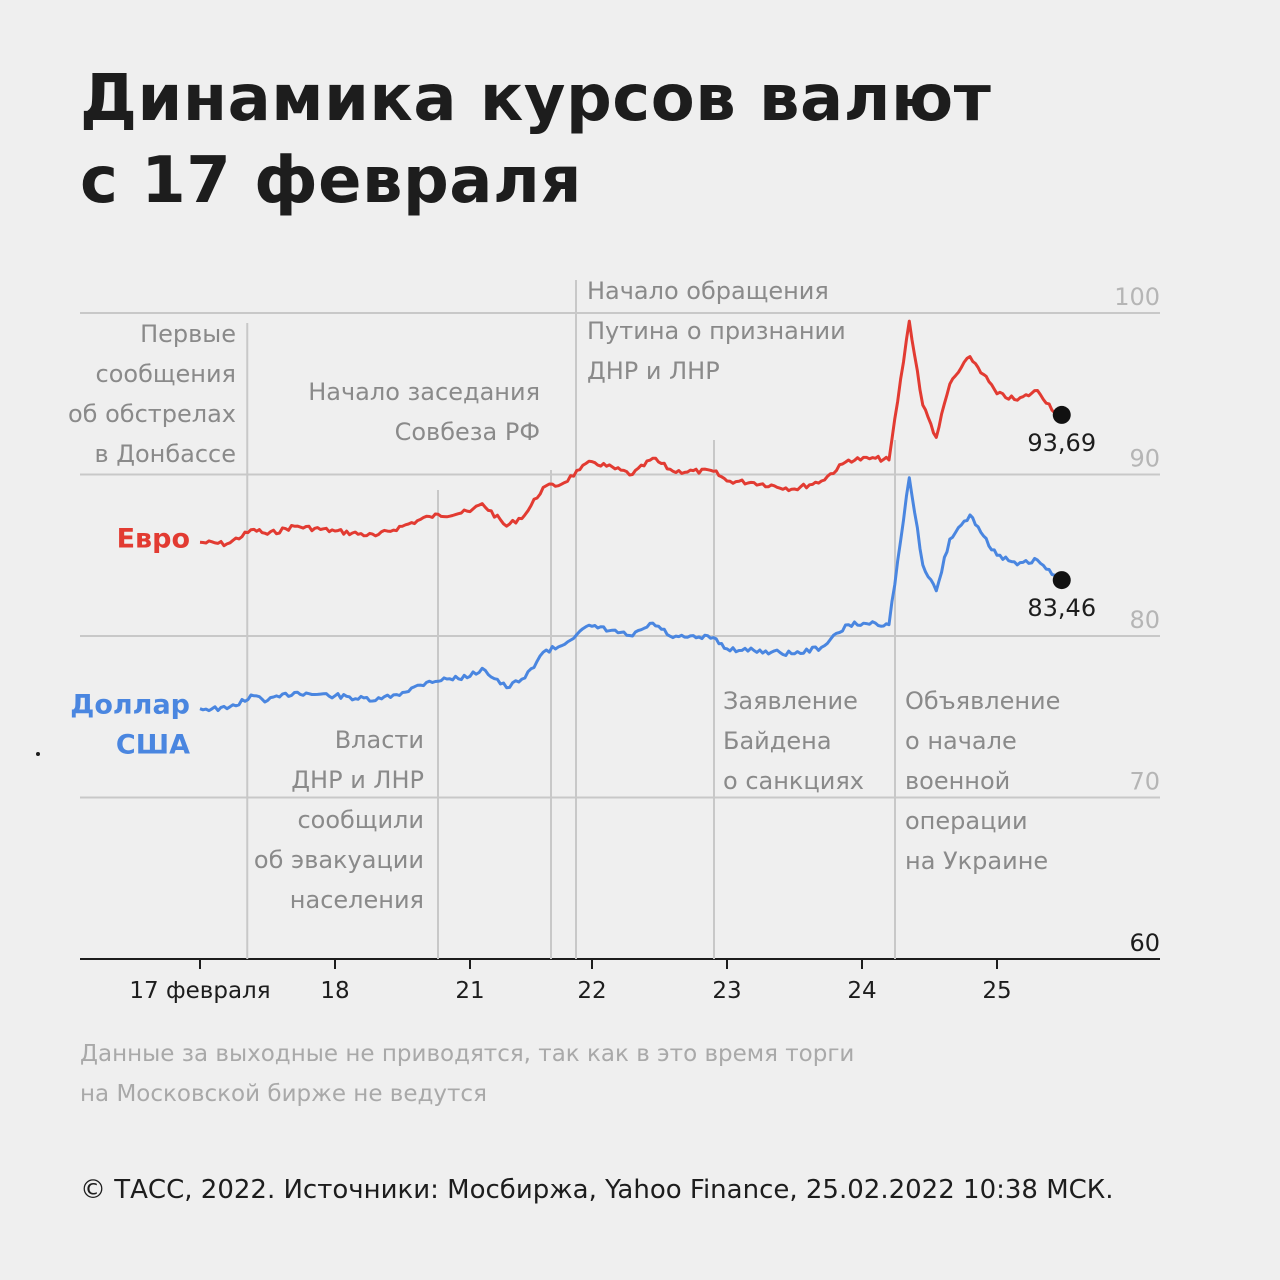 This screenshot has width=1280, height=1280. Describe the element at coordinates (1061, 580) in the screenshot. I see `end-point-dollar` at that location.